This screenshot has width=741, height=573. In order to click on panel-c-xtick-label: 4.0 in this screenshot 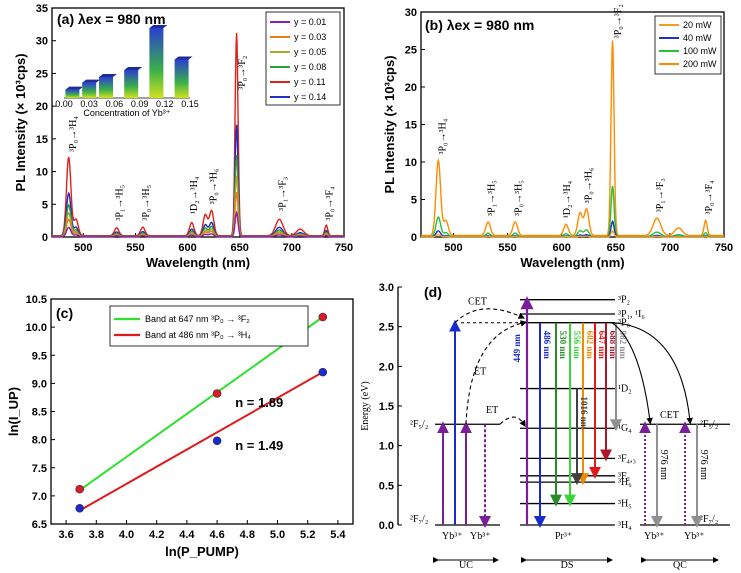, I will do `click(126, 535)`.